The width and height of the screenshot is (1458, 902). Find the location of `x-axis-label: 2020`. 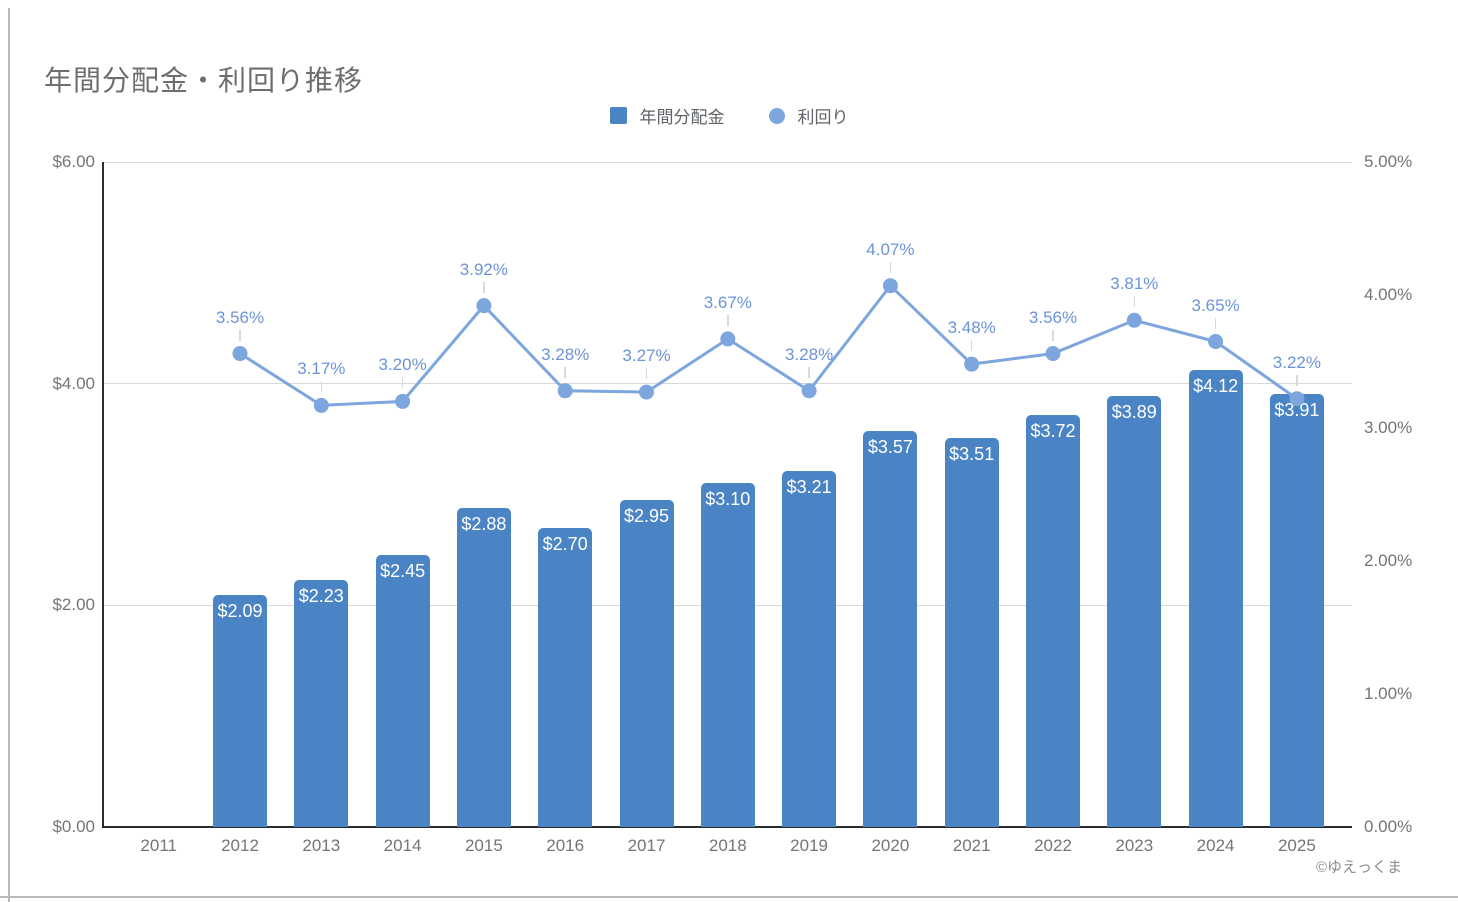

x-axis-label: 2020 is located at coordinates (890, 845).